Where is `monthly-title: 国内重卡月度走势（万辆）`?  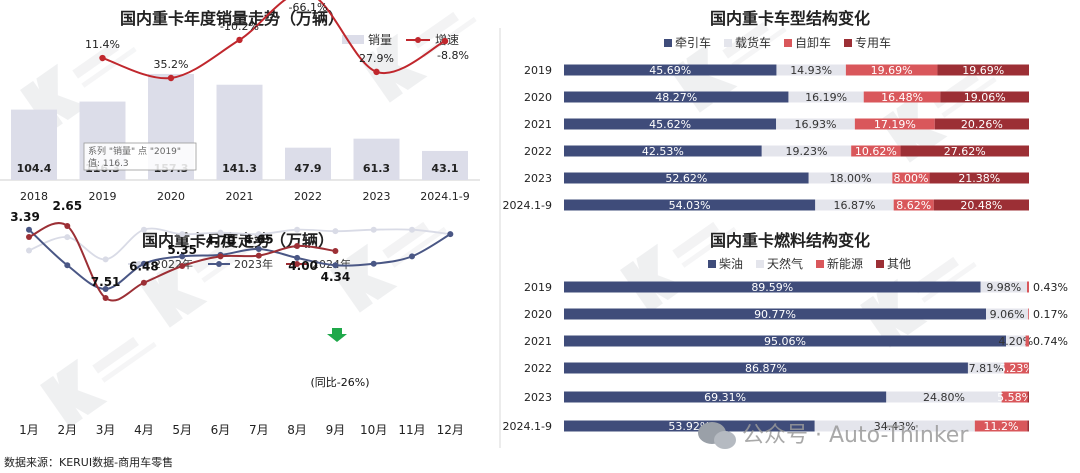
monthly-title: 国内重卡月度走势（万辆） is located at coordinates (238, 240).